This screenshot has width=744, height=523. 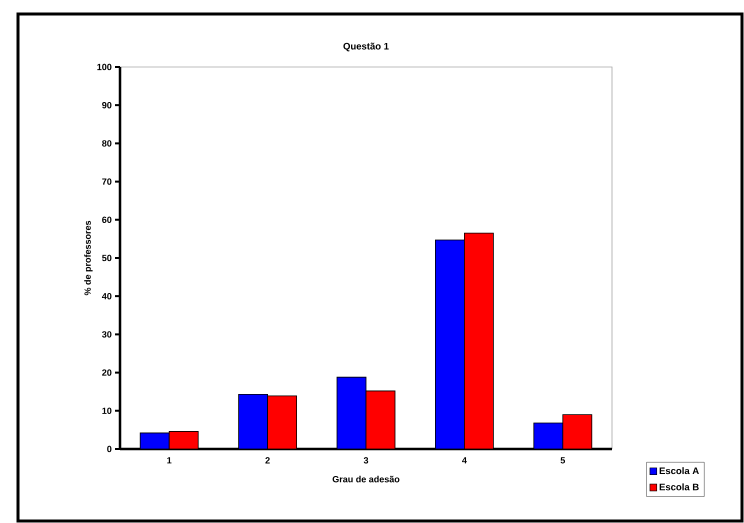 I want to click on x-tick-label: 2, so click(x=267, y=460).